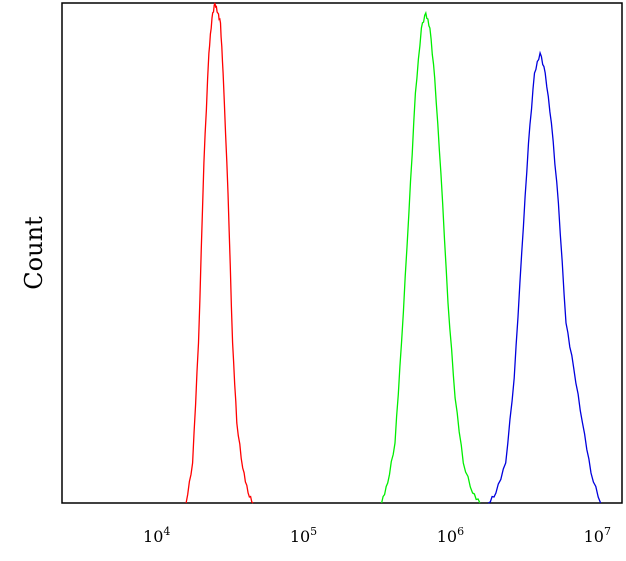 The image size is (626, 561). Describe the element at coordinates (166, 531) in the screenshot. I see `x-tick-exponent: 4` at that location.